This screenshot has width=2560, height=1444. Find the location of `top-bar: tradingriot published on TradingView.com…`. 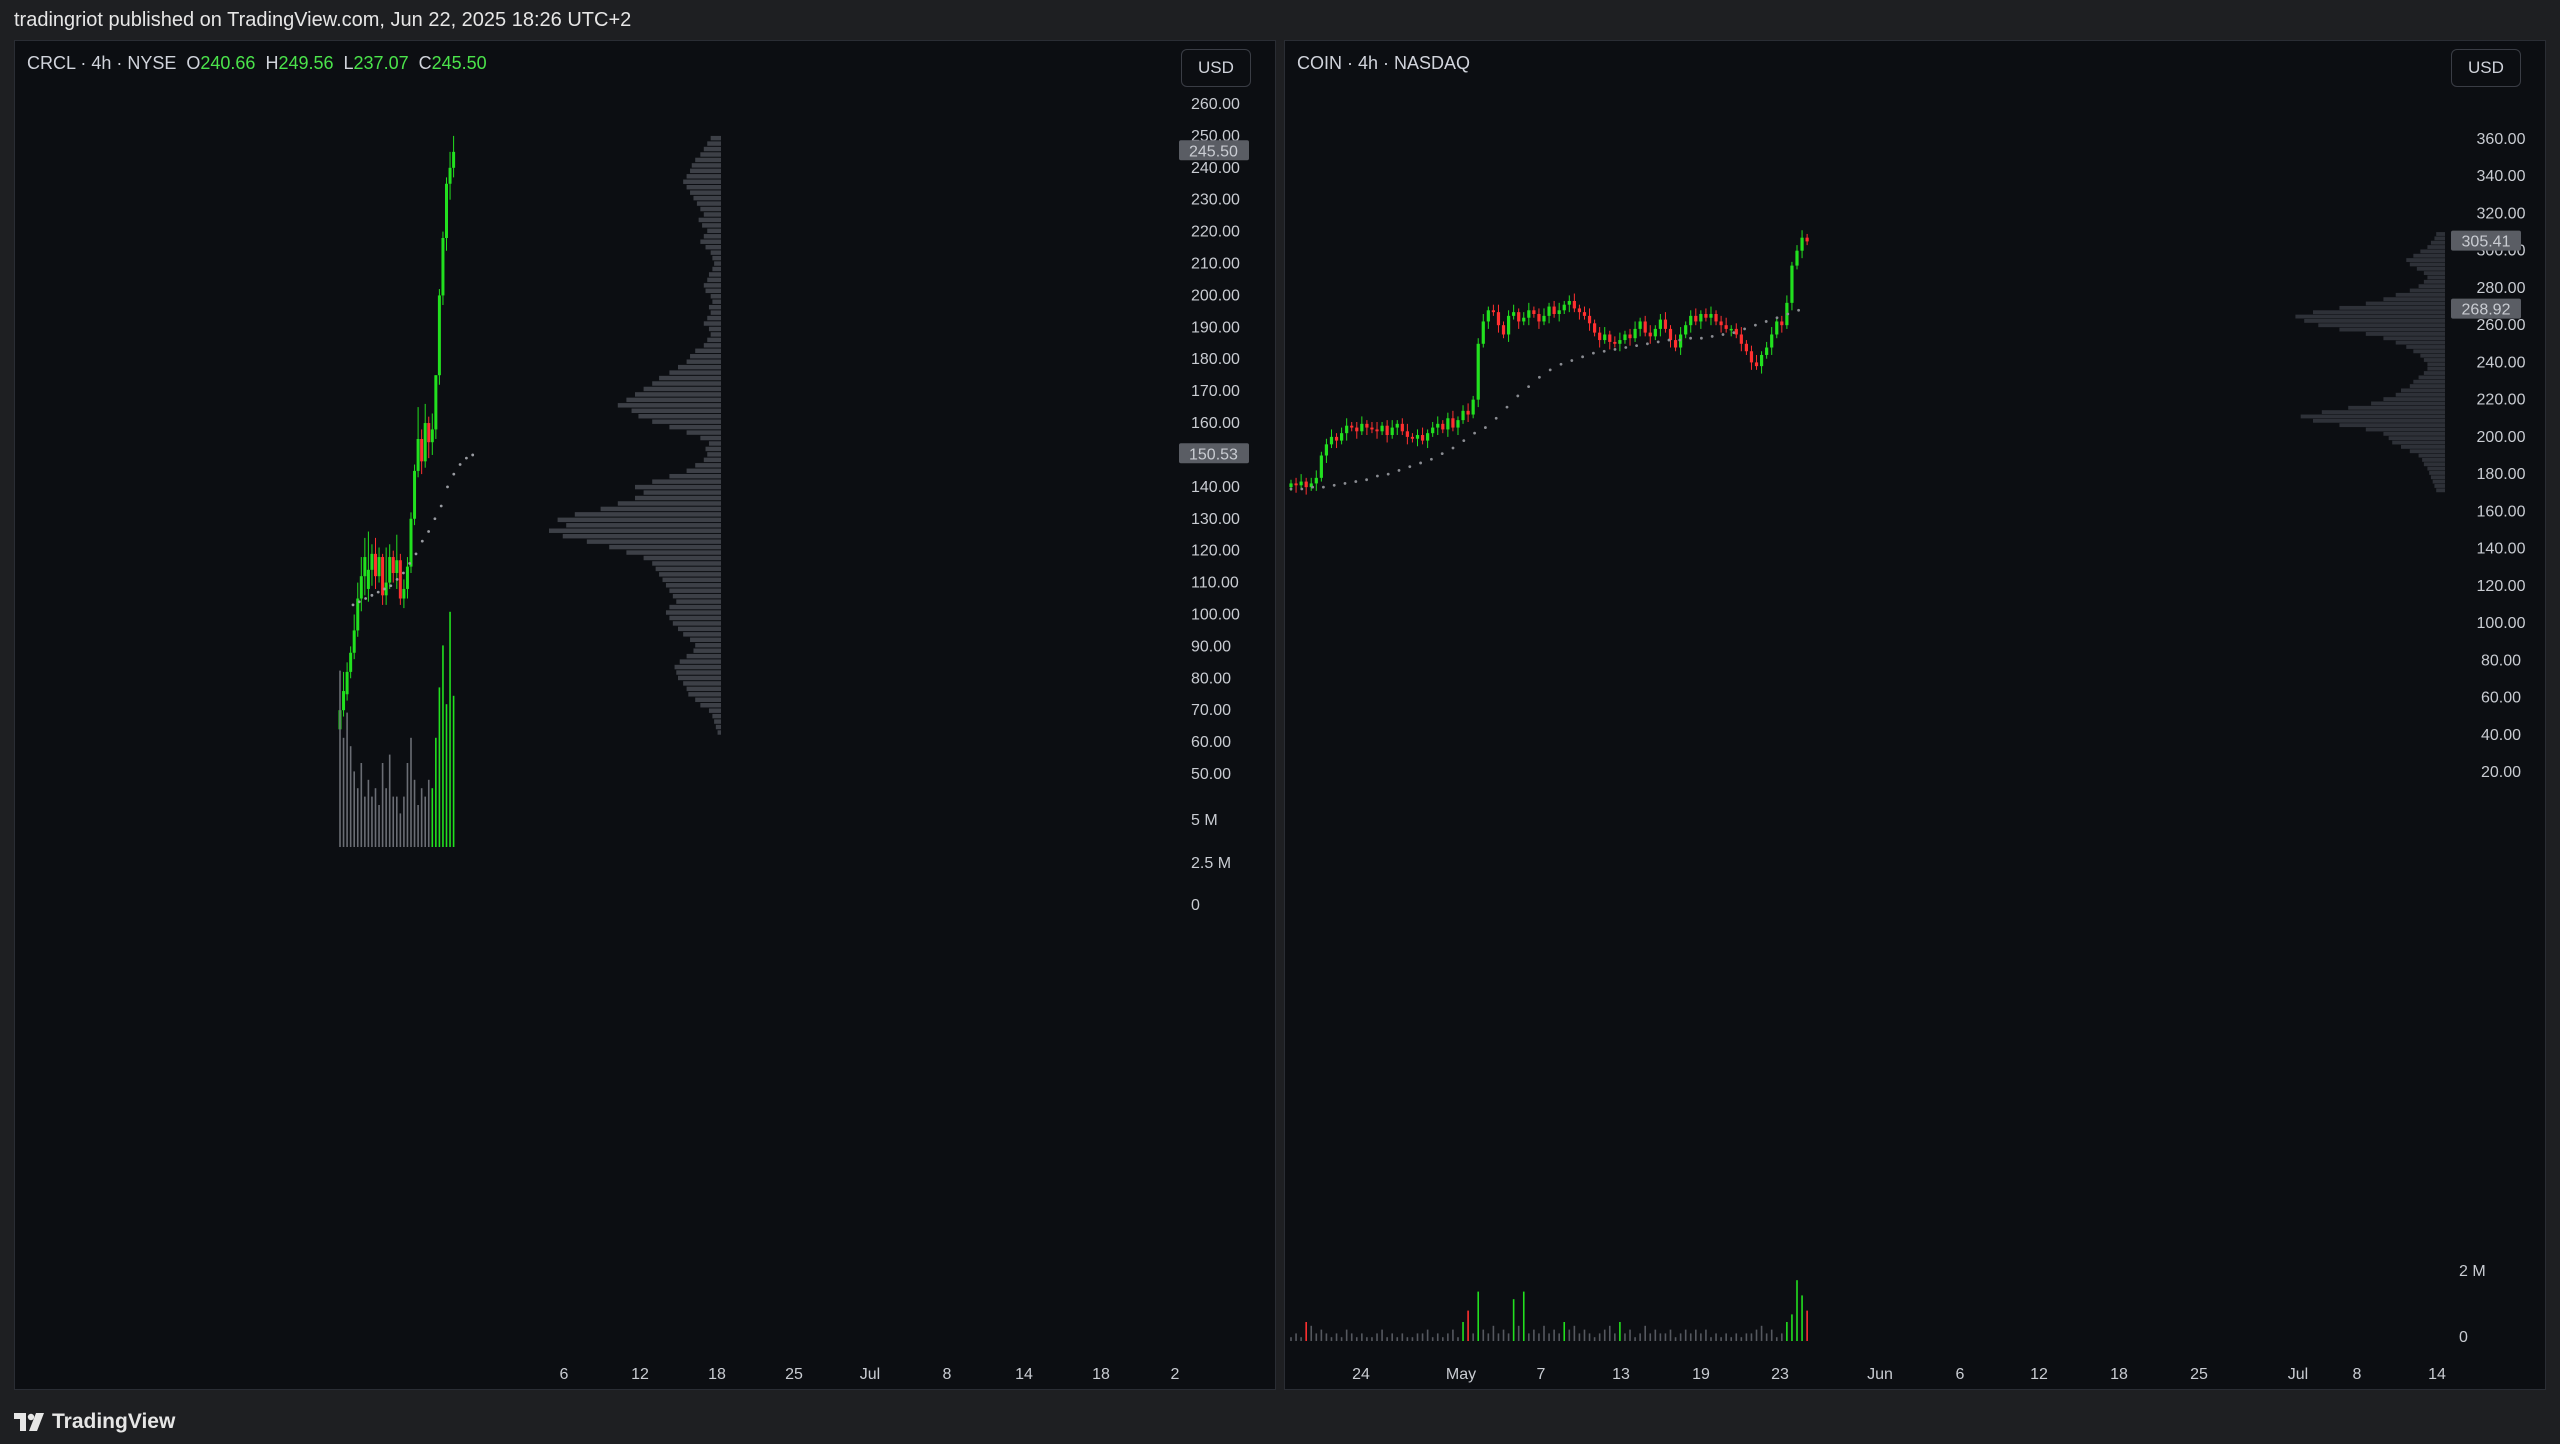

top-bar: tradingriot published on TradingView.com… is located at coordinates (1280, 20).